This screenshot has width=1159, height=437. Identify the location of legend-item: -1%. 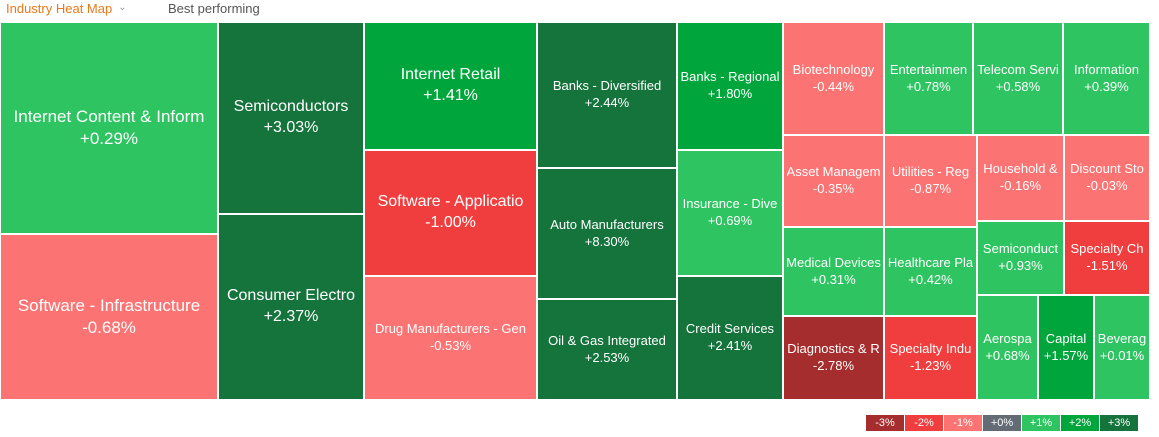
(963, 423).